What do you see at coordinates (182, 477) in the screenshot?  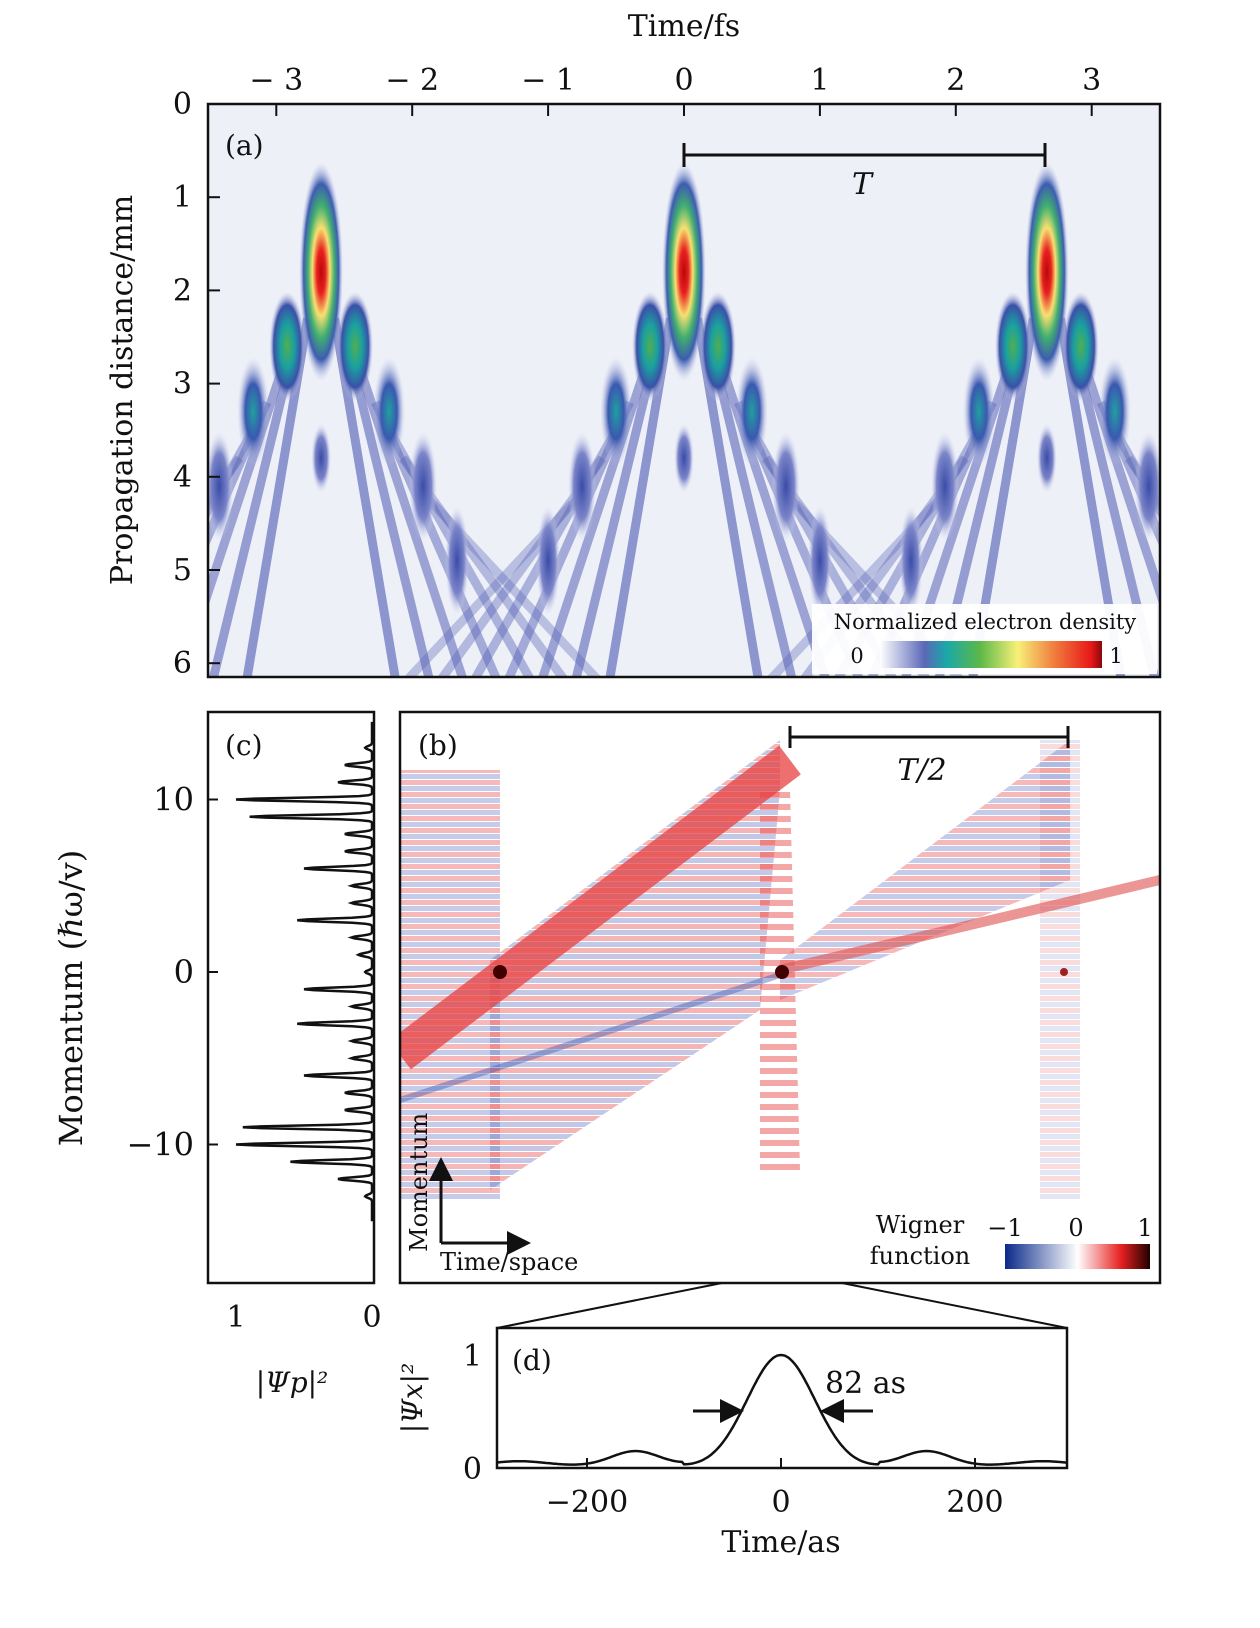 I see `y-tick-label: 4` at bounding box center [182, 477].